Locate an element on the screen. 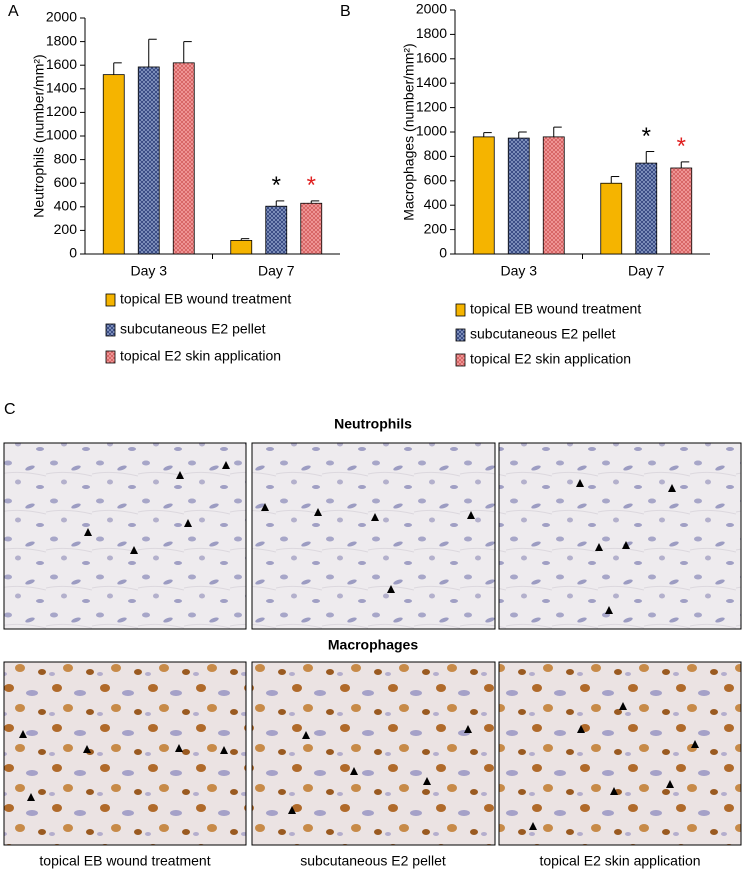 Image resolution: width=746 pixels, height=879 pixels. panel-label: B is located at coordinates (345, 11).